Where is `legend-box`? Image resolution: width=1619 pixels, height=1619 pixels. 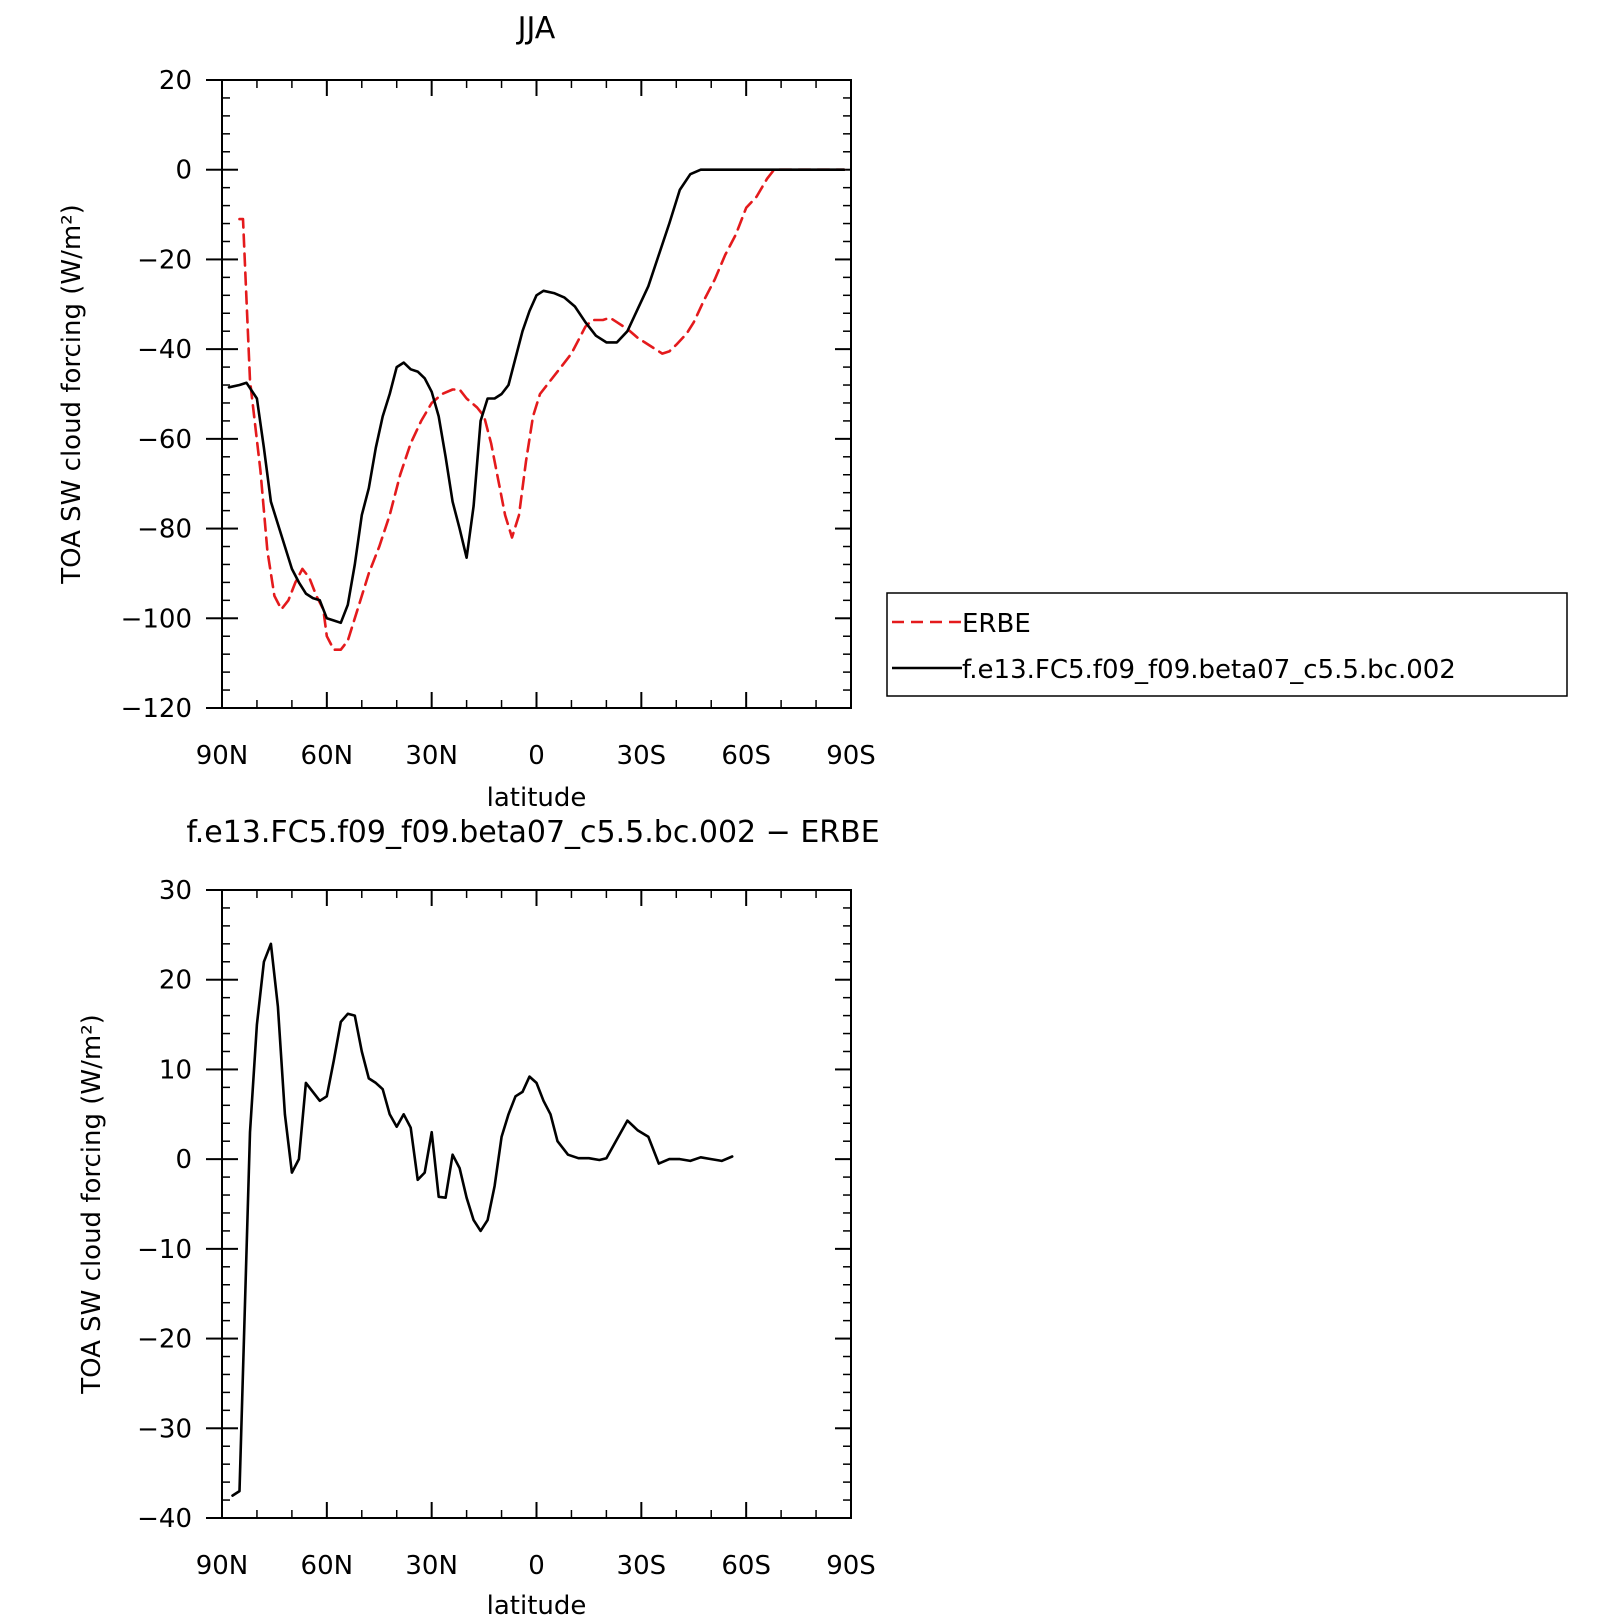 legend-box is located at coordinates (1227, 644).